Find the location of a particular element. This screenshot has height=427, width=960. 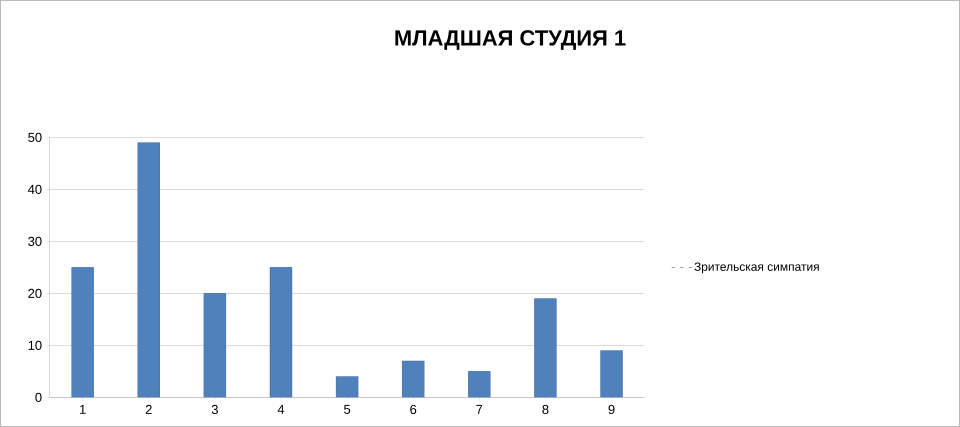

x-tick-label: 7 is located at coordinates (479, 409).